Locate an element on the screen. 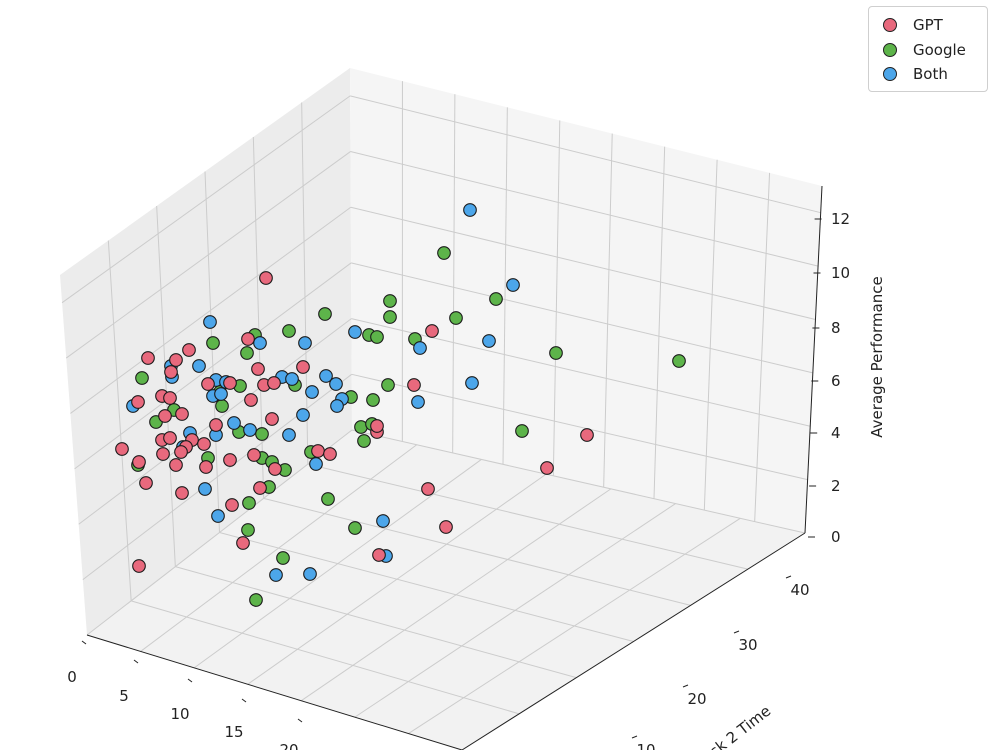  z-axis-label: Average Performance is located at coordinates (877, 356).